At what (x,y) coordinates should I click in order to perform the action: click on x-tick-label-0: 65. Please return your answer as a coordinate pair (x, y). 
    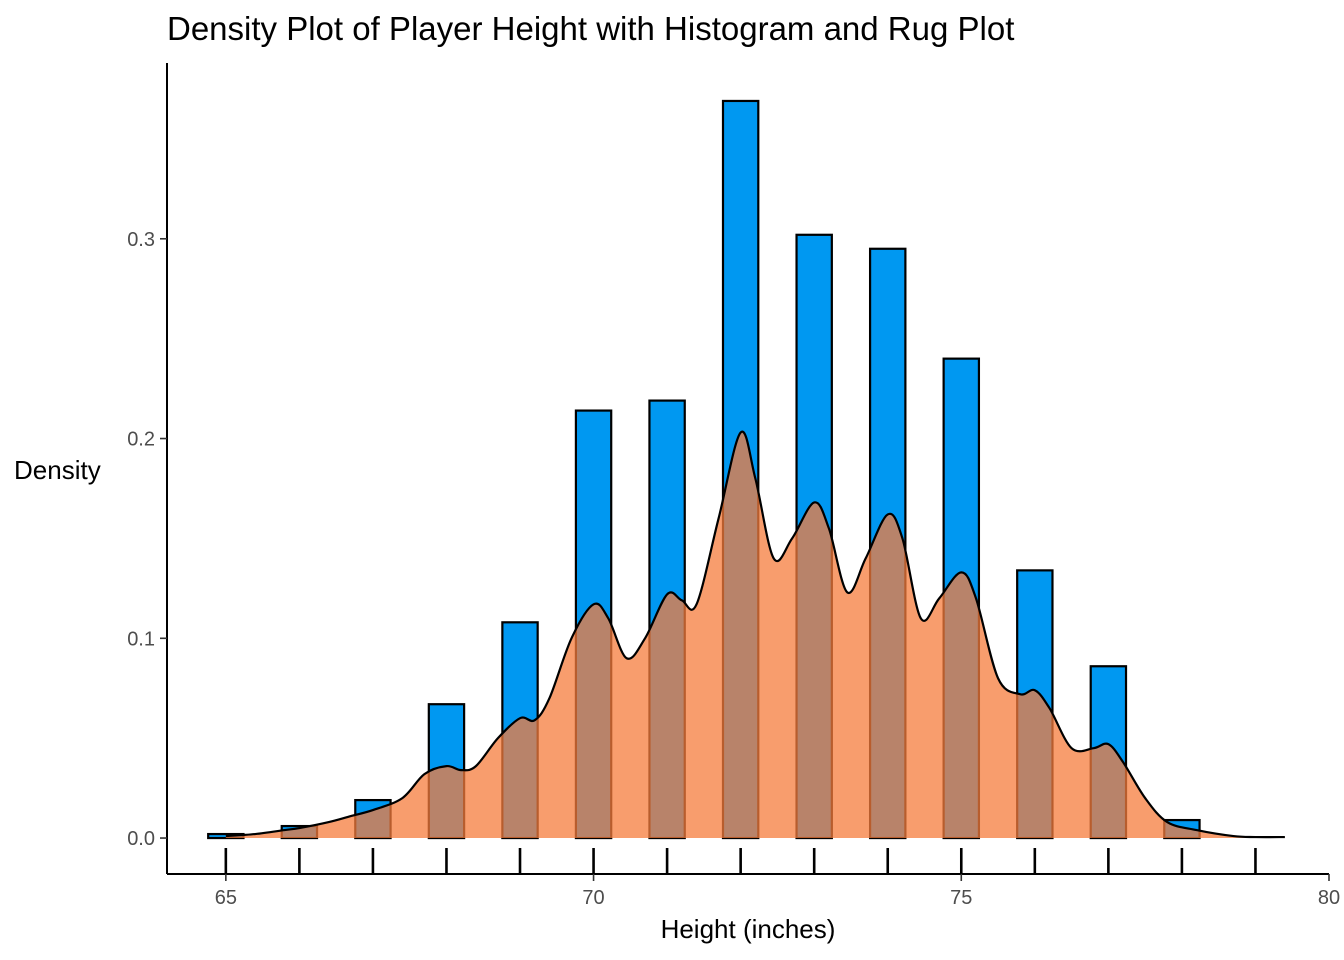
    Looking at the image, I should click on (226, 898).